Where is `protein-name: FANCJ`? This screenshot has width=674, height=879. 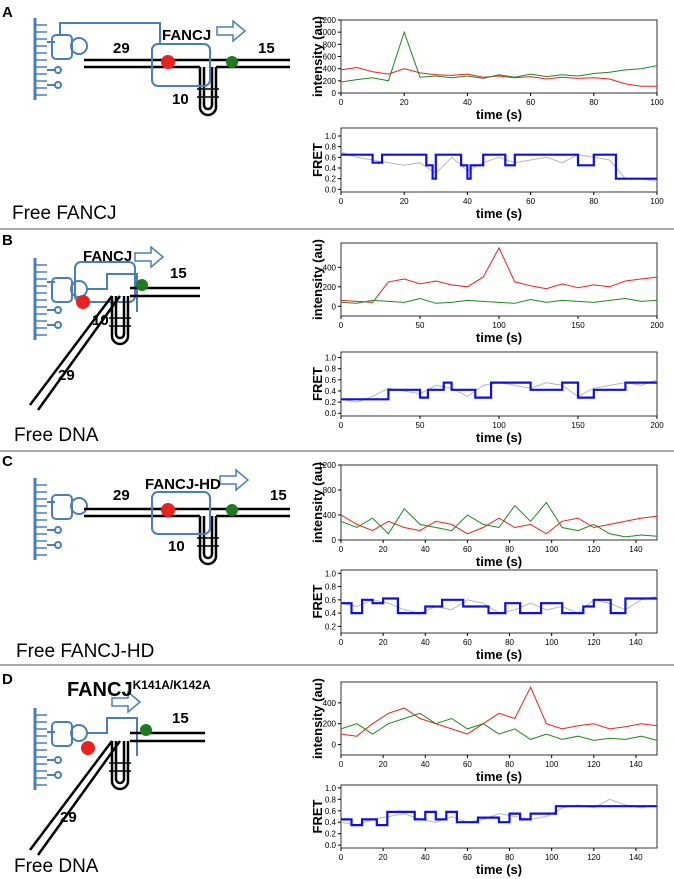 protein-name: FANCJ is located at coordinates (100, 690).